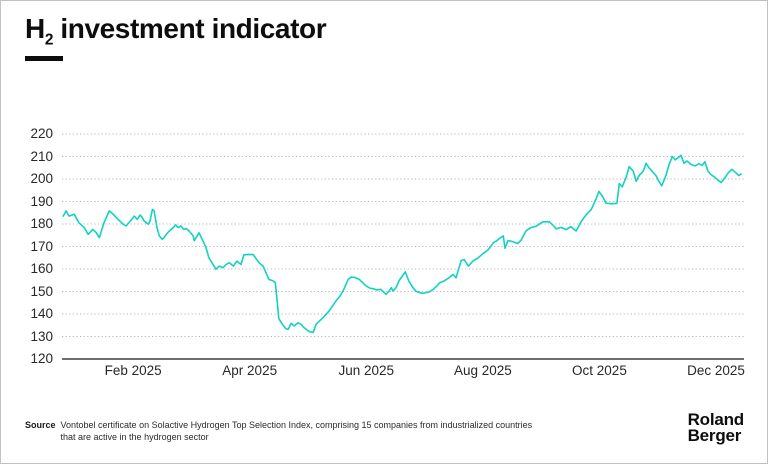 Image resolution: width=768 pixels, height=464 pixels. What do you see at coordinates (35, 28) in the screenshot?
I see `title-main: H` at bounding box center [35, 28].